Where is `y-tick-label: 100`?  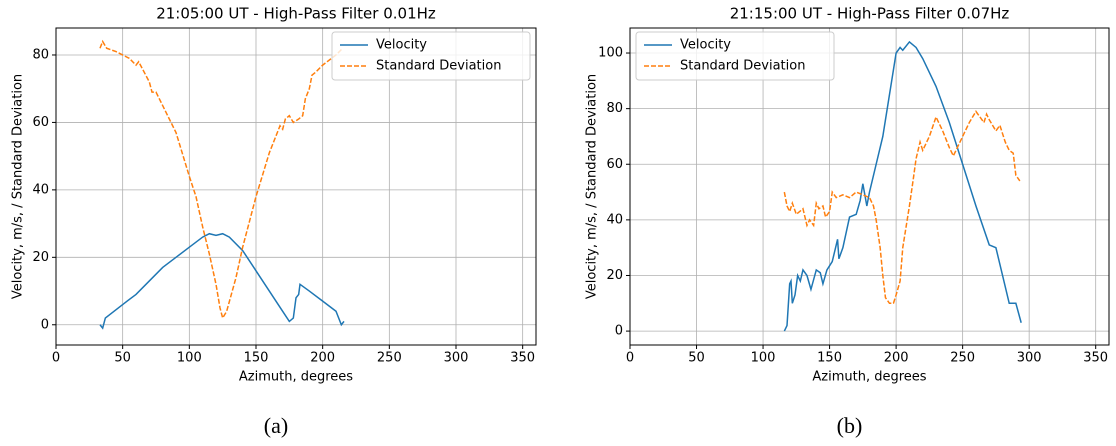
y-tick-label: 100 is located at coordinates (610, 53).